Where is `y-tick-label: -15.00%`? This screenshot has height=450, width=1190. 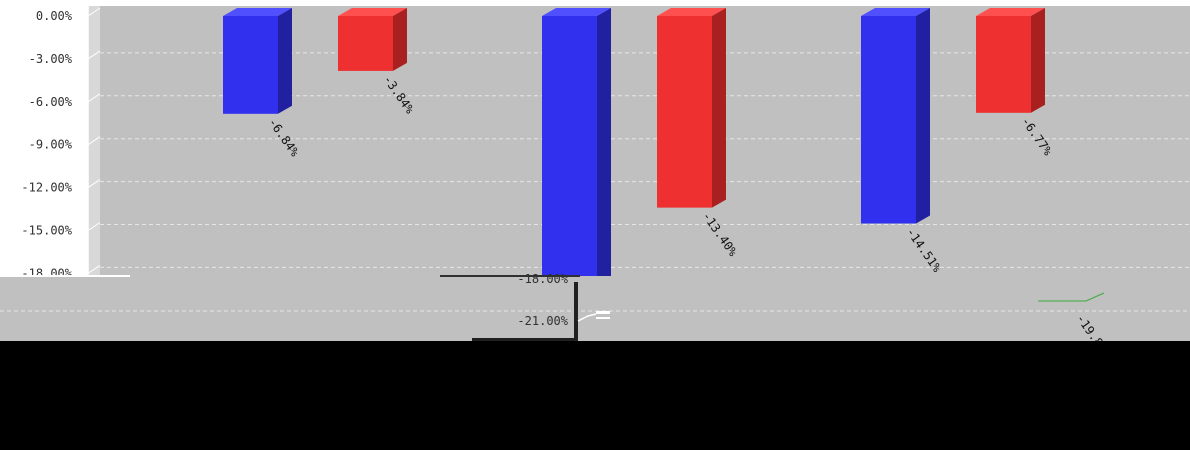
y-tick-label: -15.00% is located at coordinates (46, 231).